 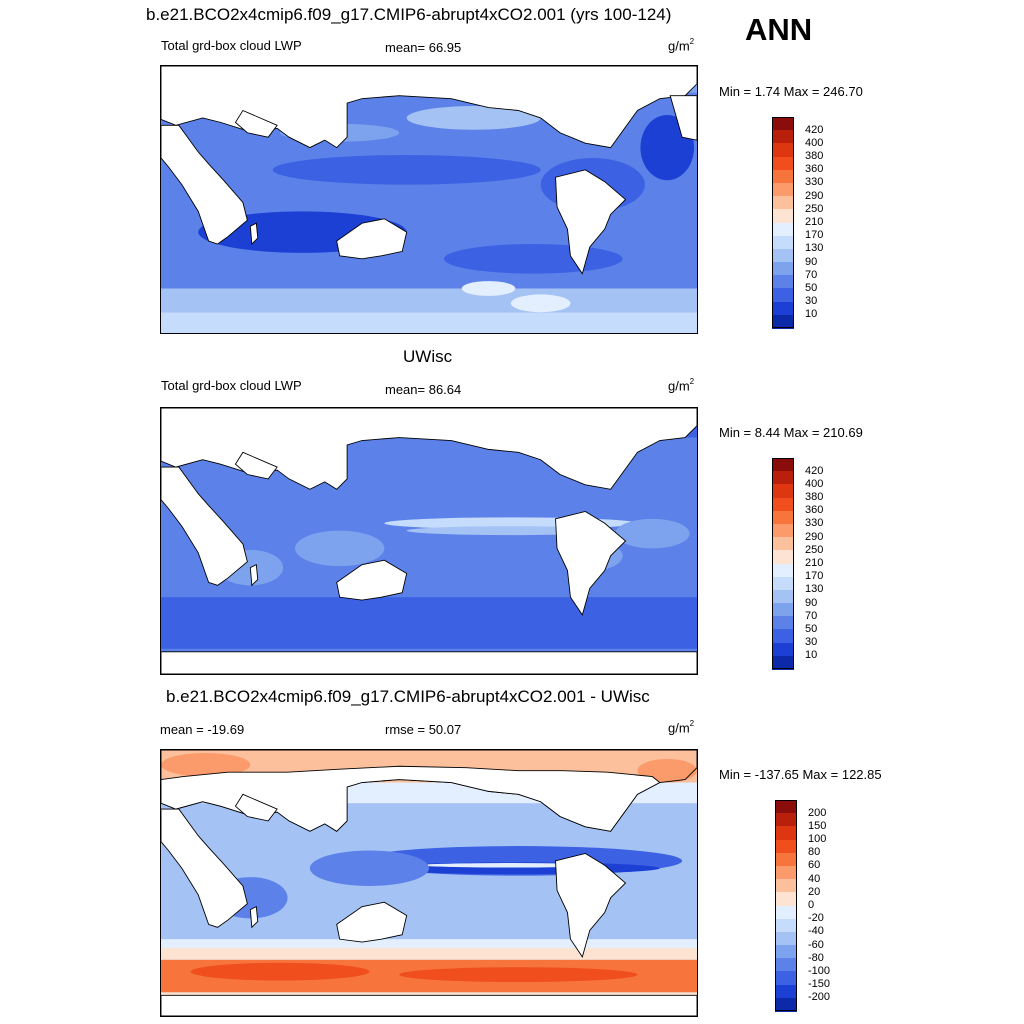 What do you see at coordinates (429, 199) in the screenshot?
I see `panel-1-map` at bounding box center [429, 199].